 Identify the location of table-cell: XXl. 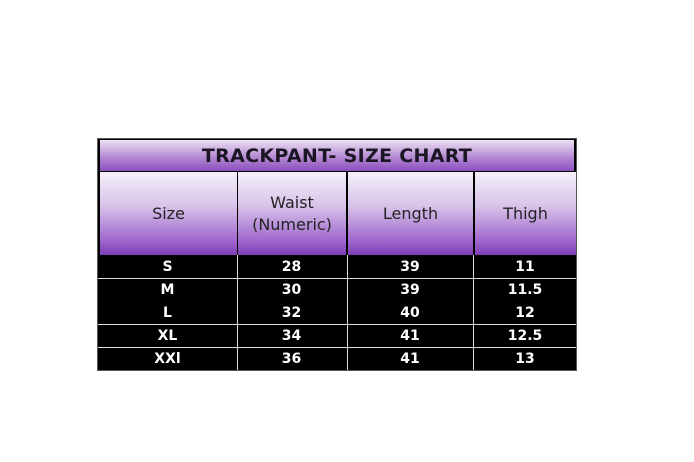
(167, 358).